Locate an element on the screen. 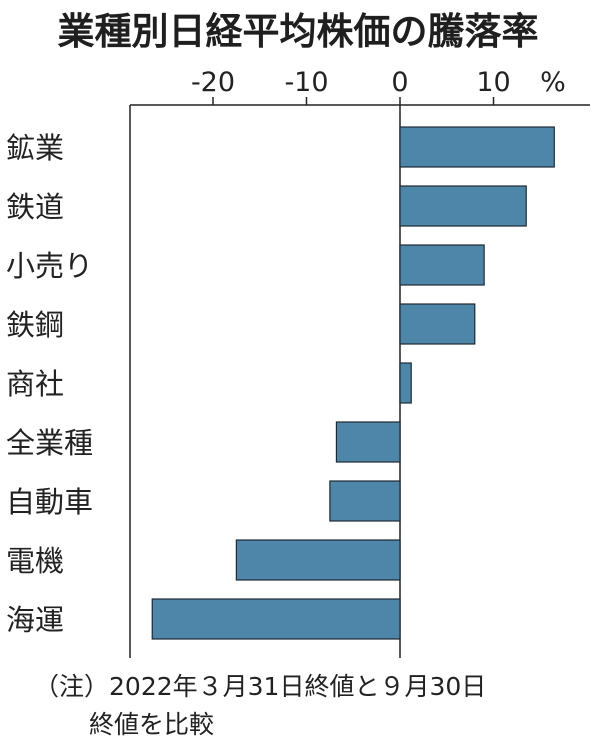 The width and height of the screenshot is (596, 756). category-label: 小売り is located at coordinates (49, 266).